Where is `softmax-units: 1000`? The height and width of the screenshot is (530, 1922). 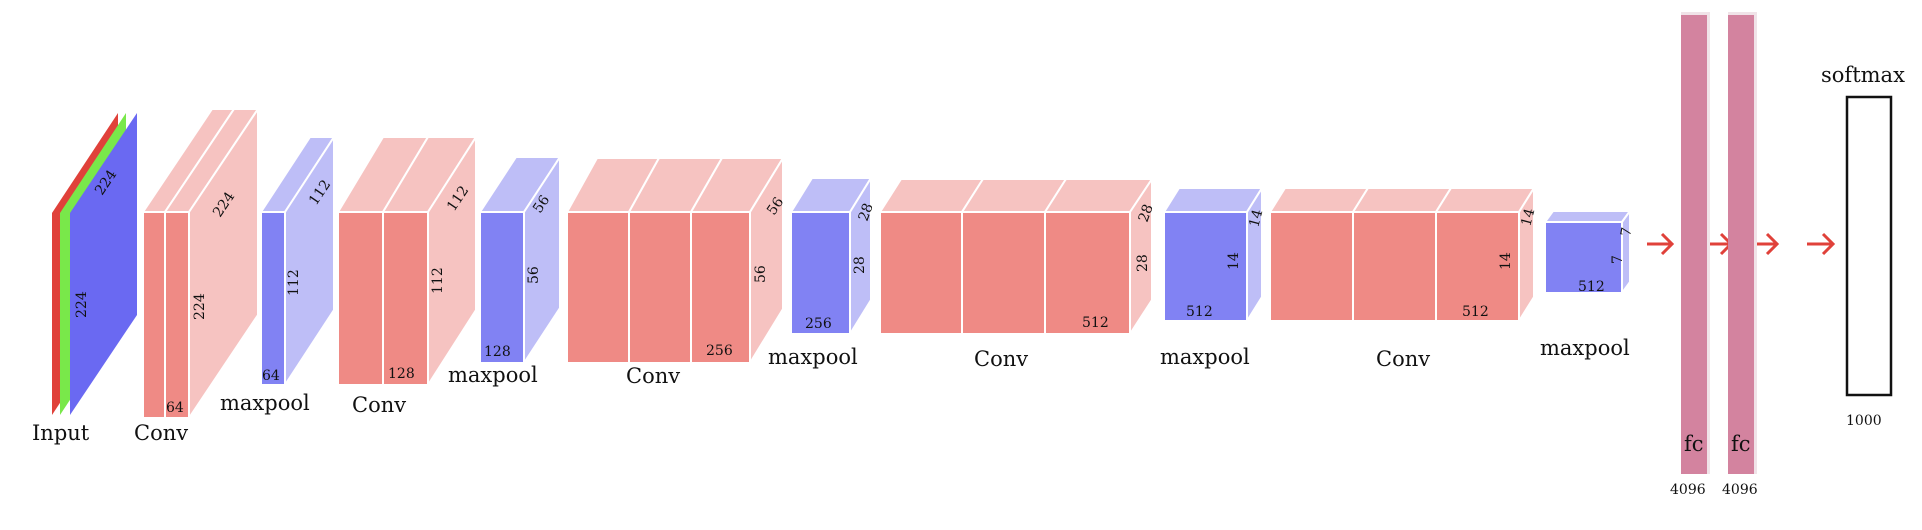 softmax-units: 1000 is located at coordinates (1864, 421).